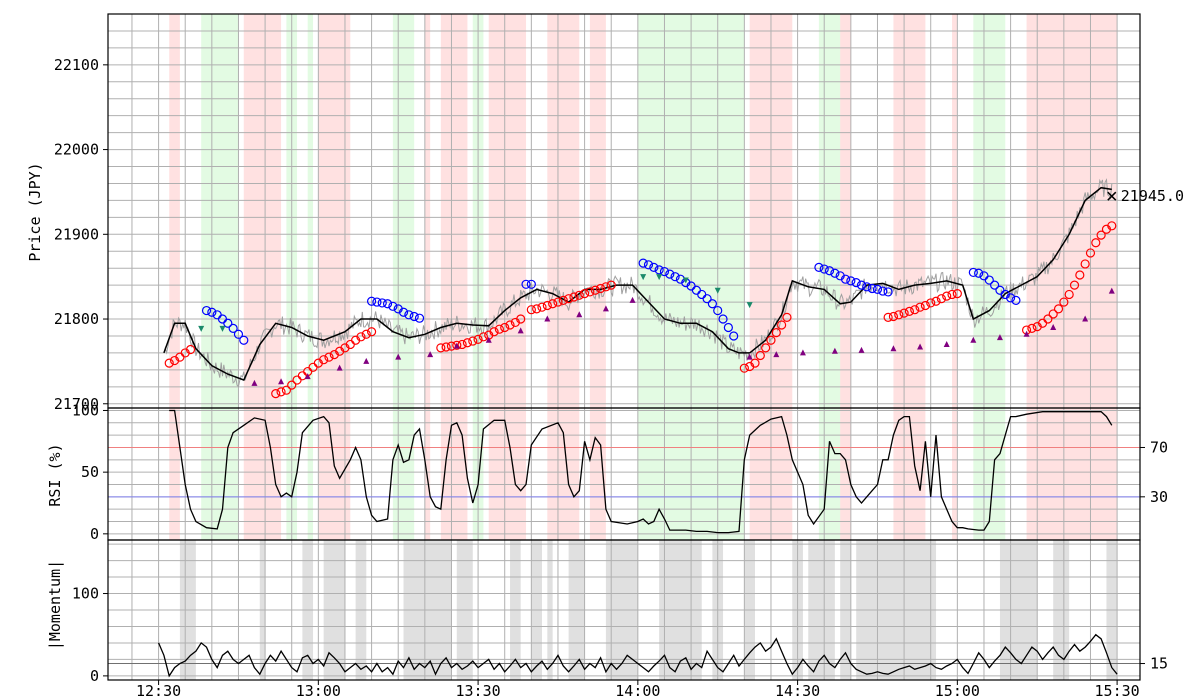  What do you see at coordinates (76, 234) in the screenshot?
I see `price-y-tick-label: 21900` at bounding box center [76, 234].